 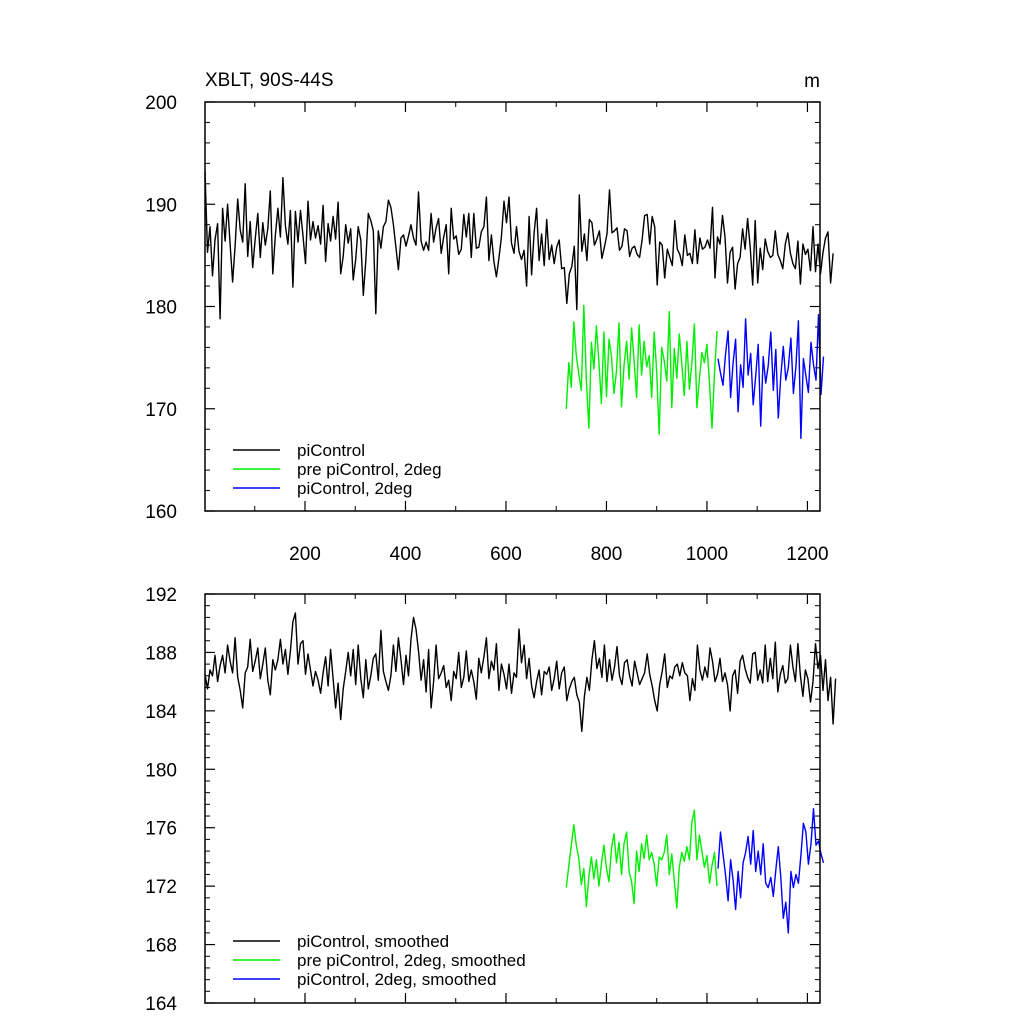 I want to click on legend-label-0: piControl, so click(x=331, y=450).